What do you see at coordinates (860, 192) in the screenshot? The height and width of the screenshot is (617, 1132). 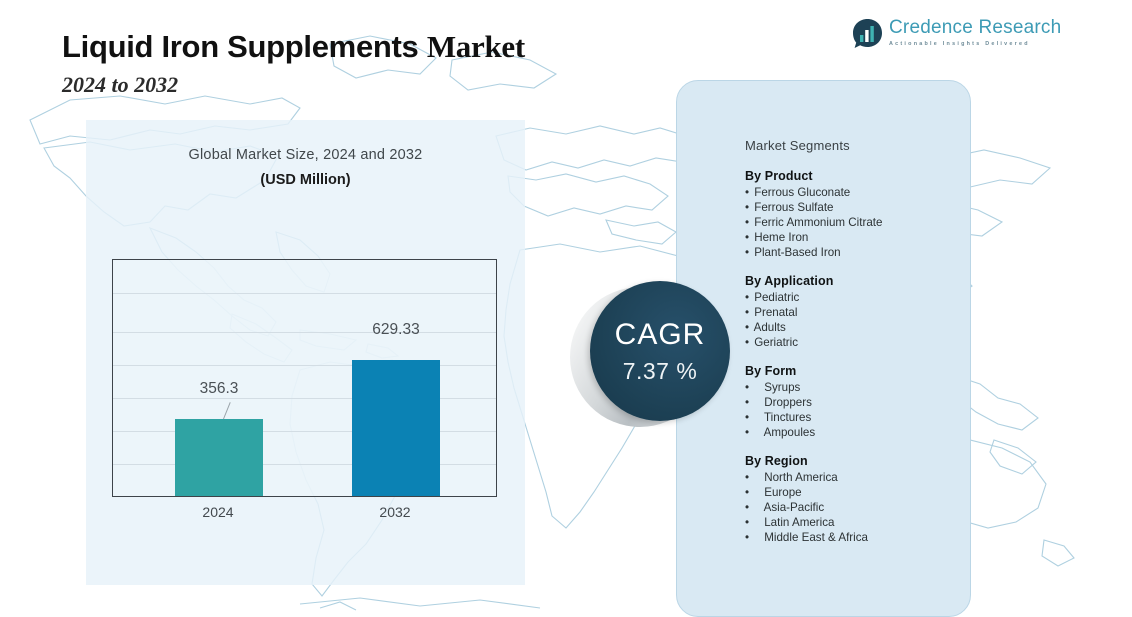 I see `segment-item: • Ferrous Gluconate` at bounding box center [860, 192].